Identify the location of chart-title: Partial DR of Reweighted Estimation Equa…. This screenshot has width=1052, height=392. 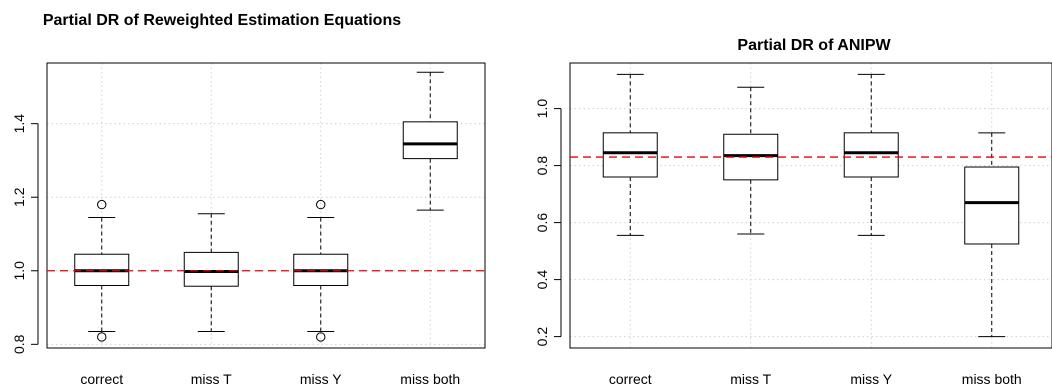
(222, 20).